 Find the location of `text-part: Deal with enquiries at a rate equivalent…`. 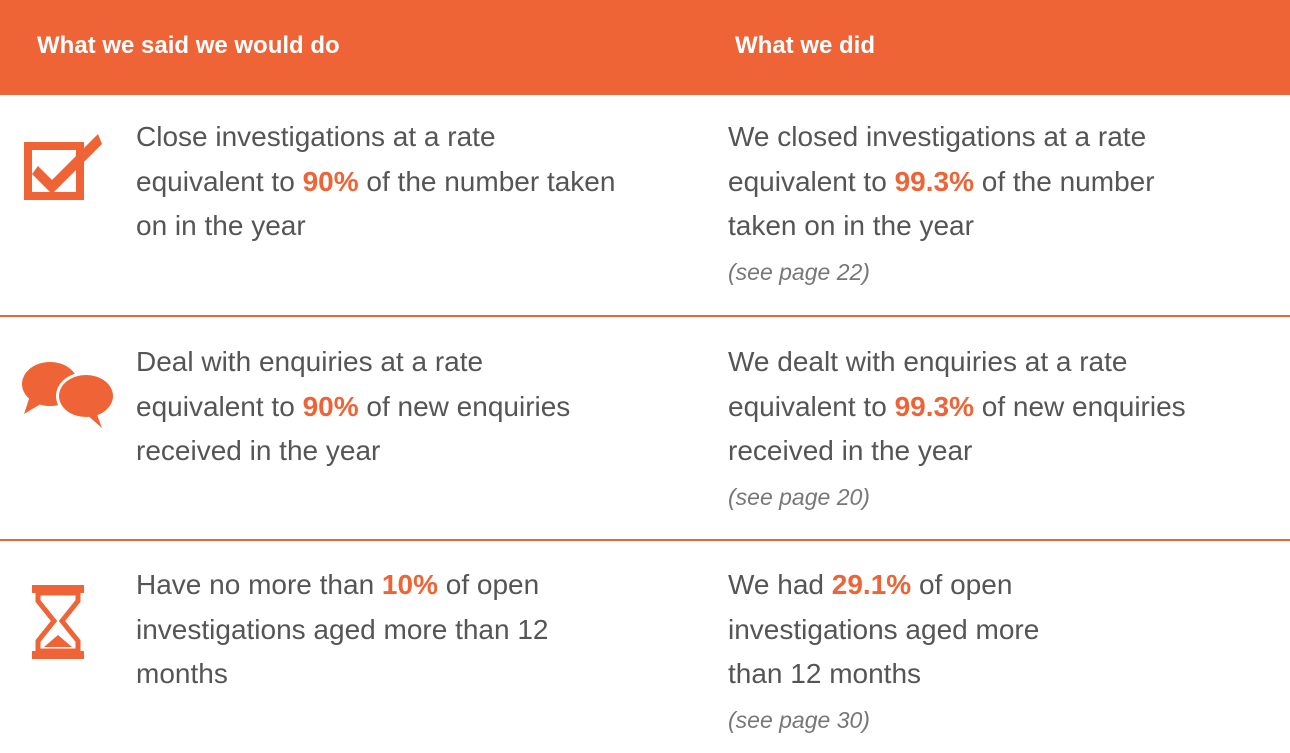

text-part: Deal with enquiries at a rate equivalent… is located at coordinates (310, 384).